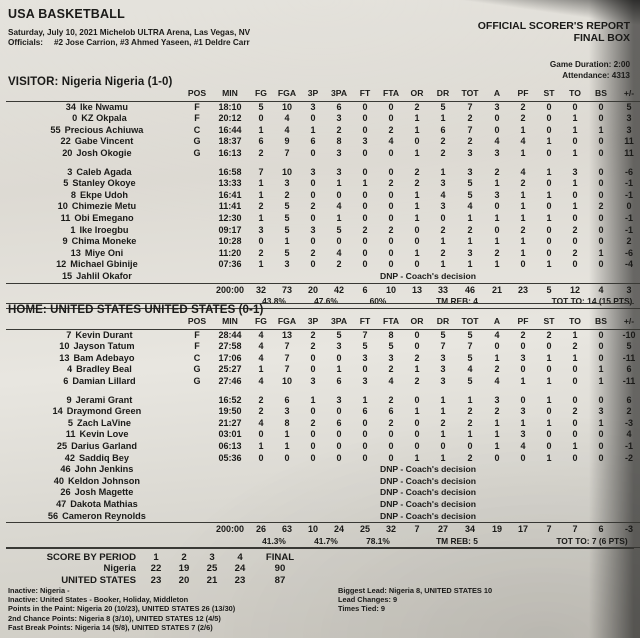  Describe the element at coordinates (197, 346) in the screenshot. I see `player-pos: F` at that location.